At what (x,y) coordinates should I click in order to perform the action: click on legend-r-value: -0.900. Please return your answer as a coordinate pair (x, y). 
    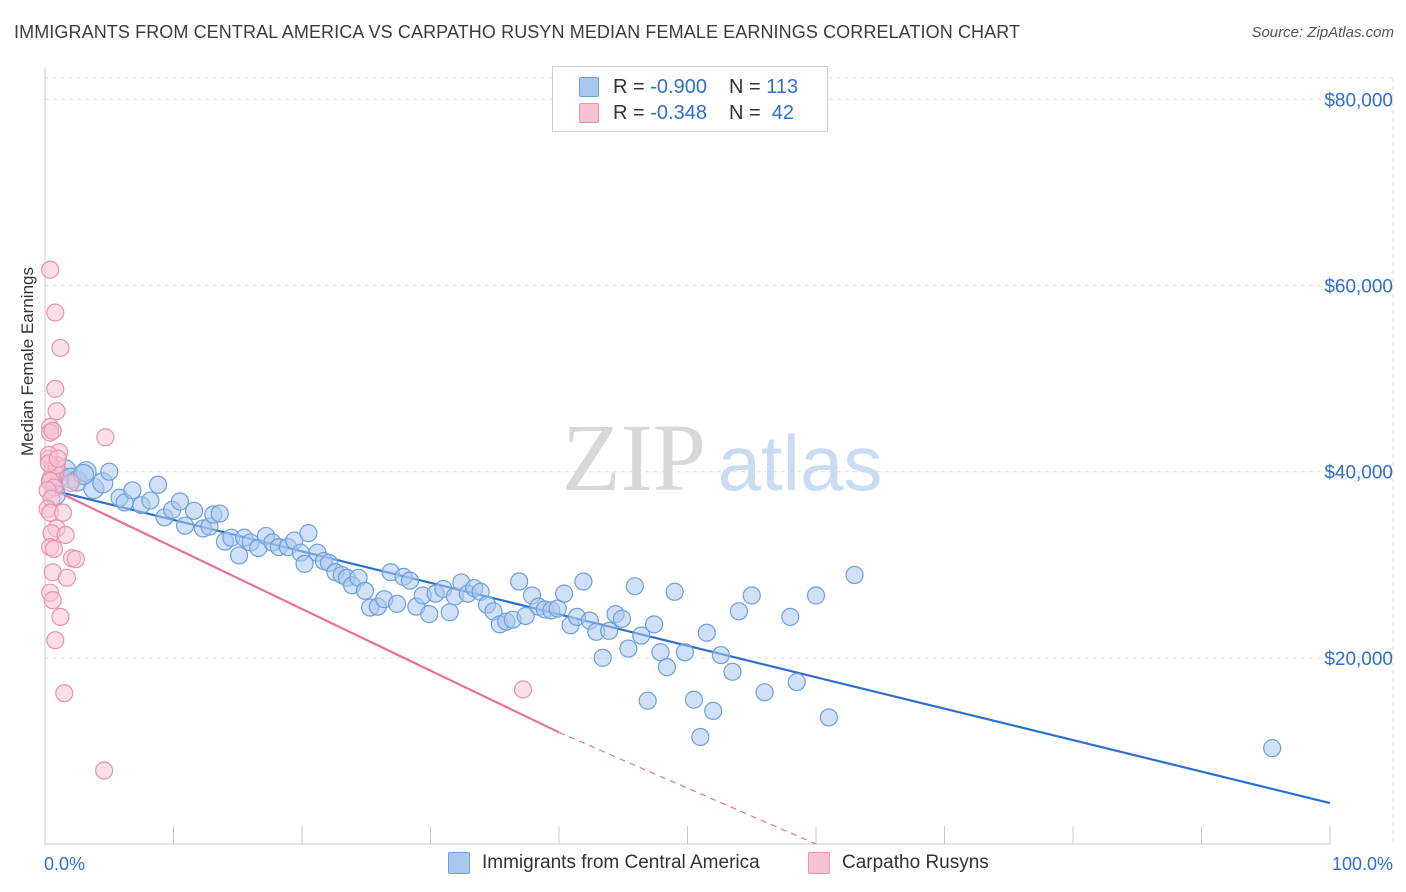
    Looking at the image, I should click on (678, 86).